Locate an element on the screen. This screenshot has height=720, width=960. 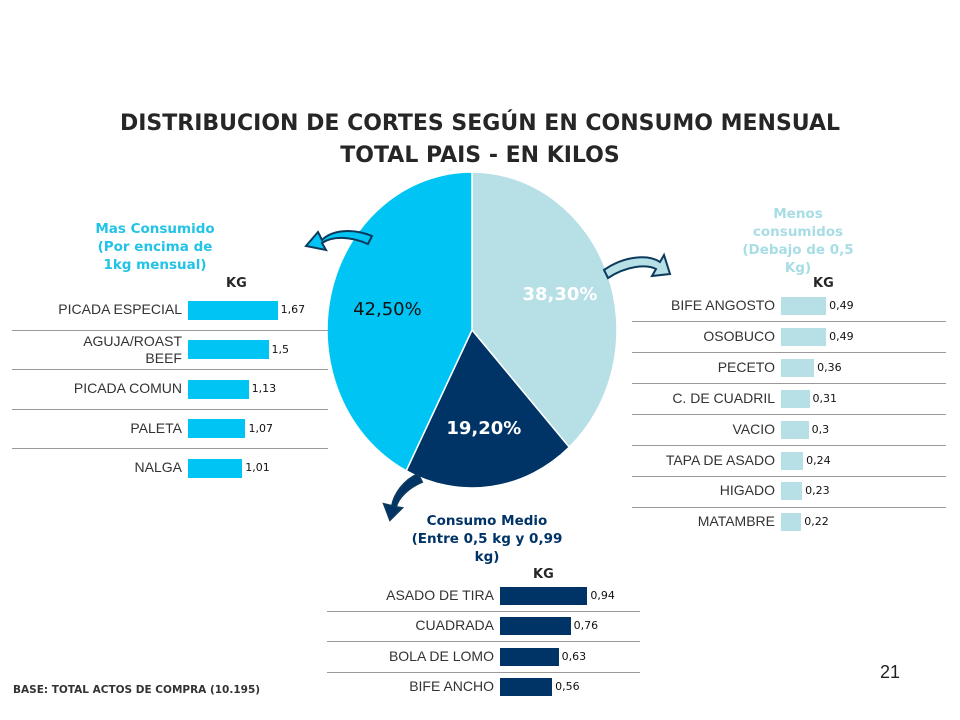
category-label: NALGA is located at coordinates (158, 467).